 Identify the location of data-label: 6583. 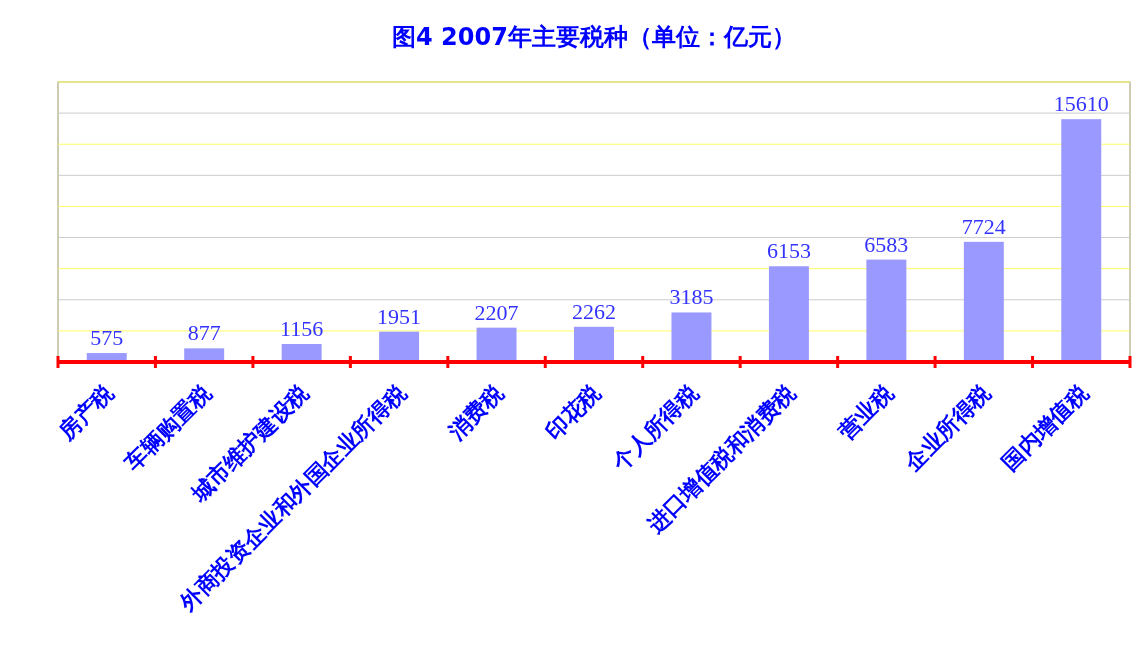
(886, 244).